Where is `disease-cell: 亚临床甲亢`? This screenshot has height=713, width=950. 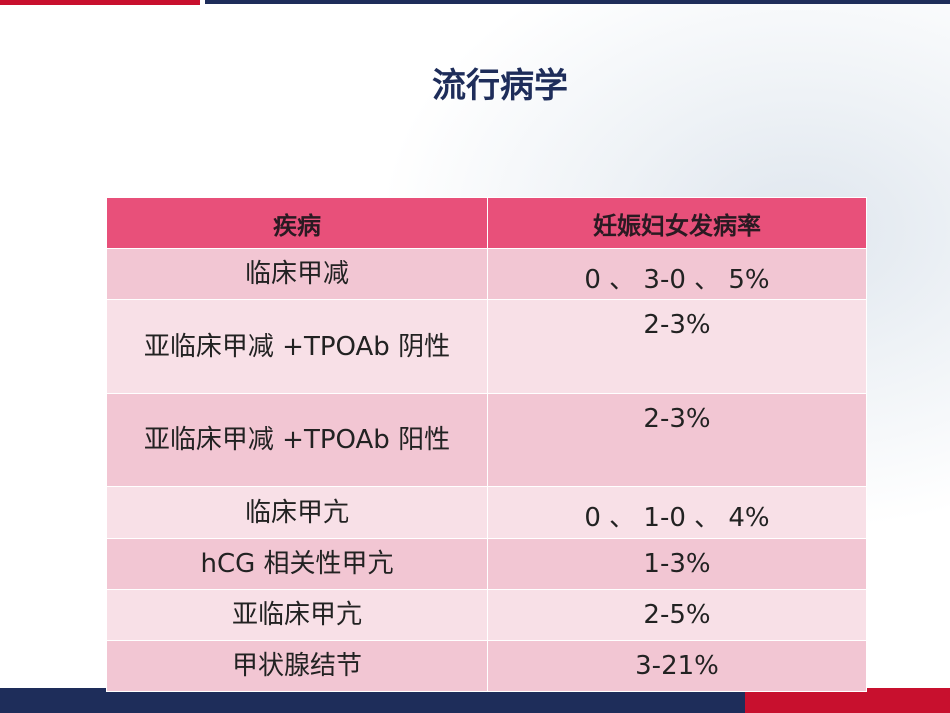
disease-cell: 亚临床甲亢 is located at coordinates (297, 615).